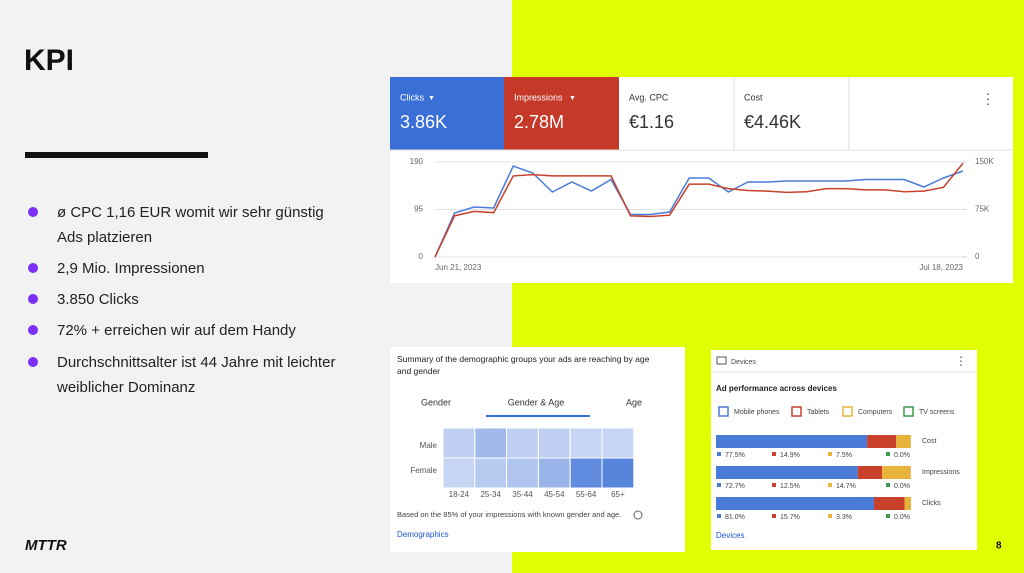 This screenshot has height=573, width=1024. I want to click on bullet: 2,9 Mio. Impressionen, so click(131, 268).